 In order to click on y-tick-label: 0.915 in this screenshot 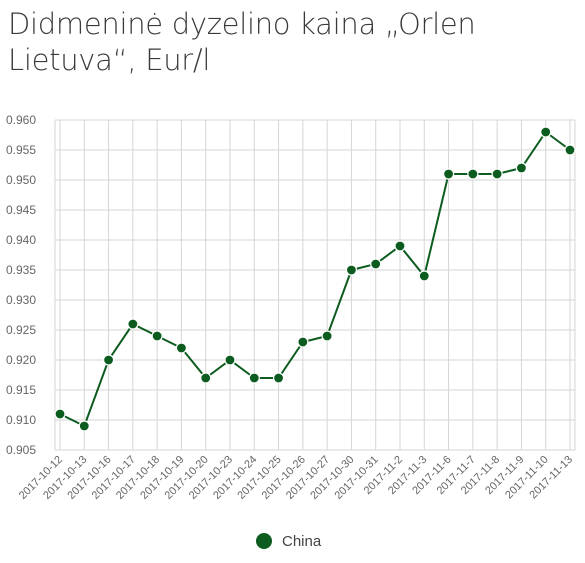, I will do `click(21, 390)`.